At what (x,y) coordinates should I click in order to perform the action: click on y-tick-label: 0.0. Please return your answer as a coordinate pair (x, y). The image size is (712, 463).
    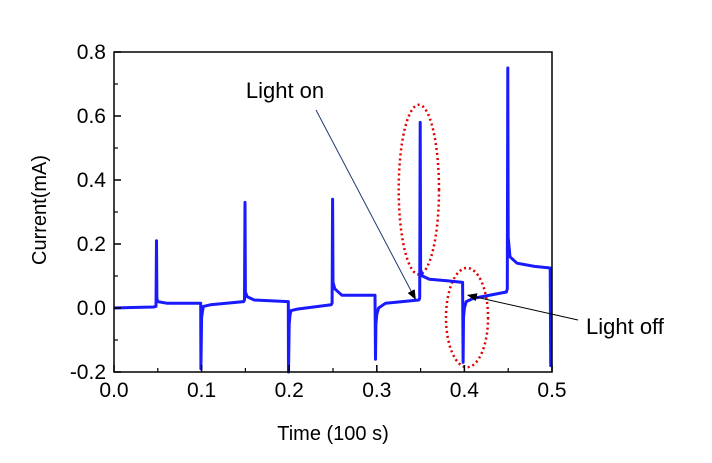
    Looking at the image, I should click on (91, 308).